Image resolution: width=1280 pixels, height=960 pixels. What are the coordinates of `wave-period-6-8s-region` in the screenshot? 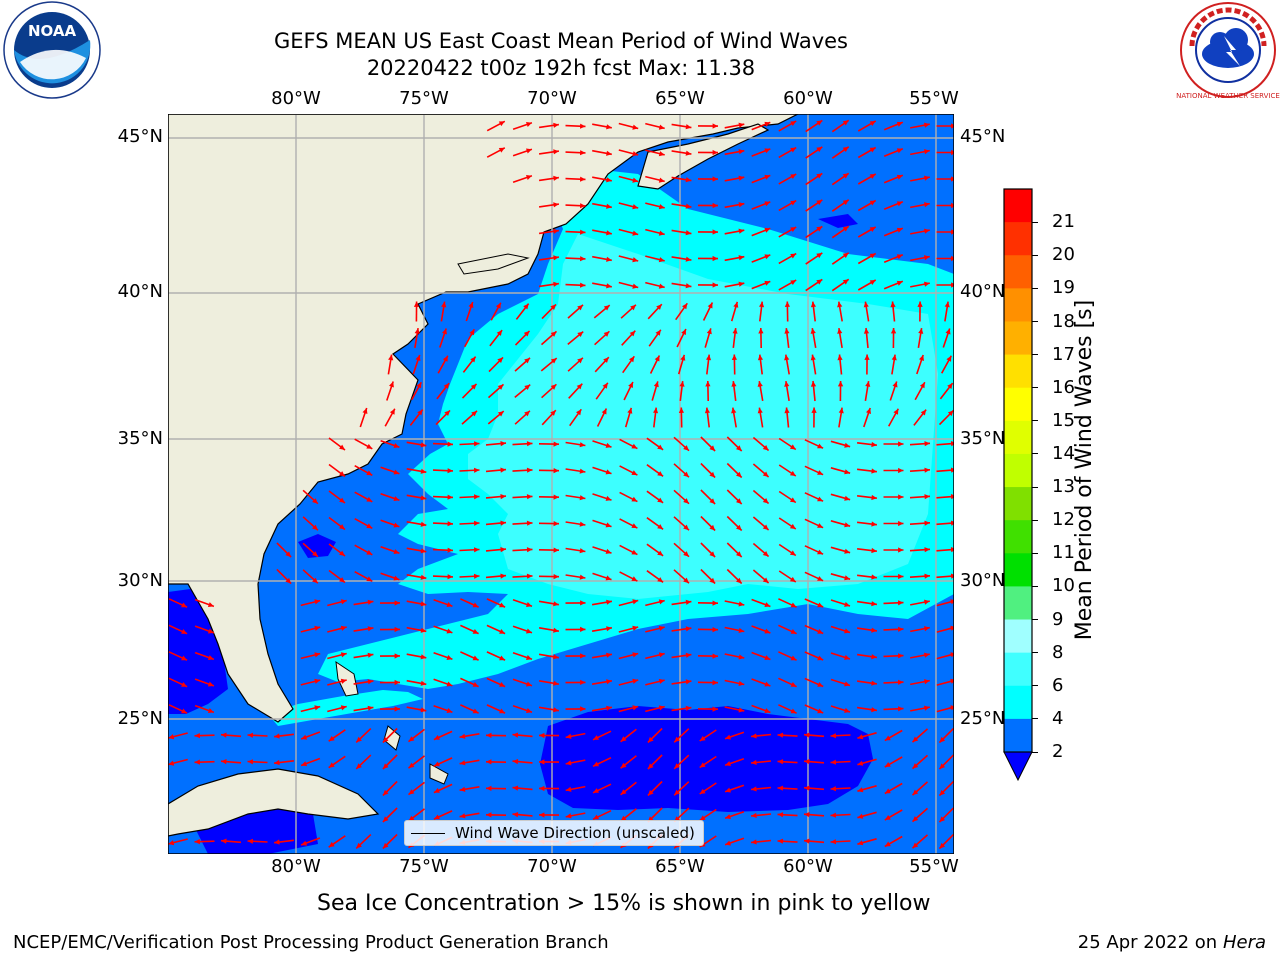 It's located at (703, 416).